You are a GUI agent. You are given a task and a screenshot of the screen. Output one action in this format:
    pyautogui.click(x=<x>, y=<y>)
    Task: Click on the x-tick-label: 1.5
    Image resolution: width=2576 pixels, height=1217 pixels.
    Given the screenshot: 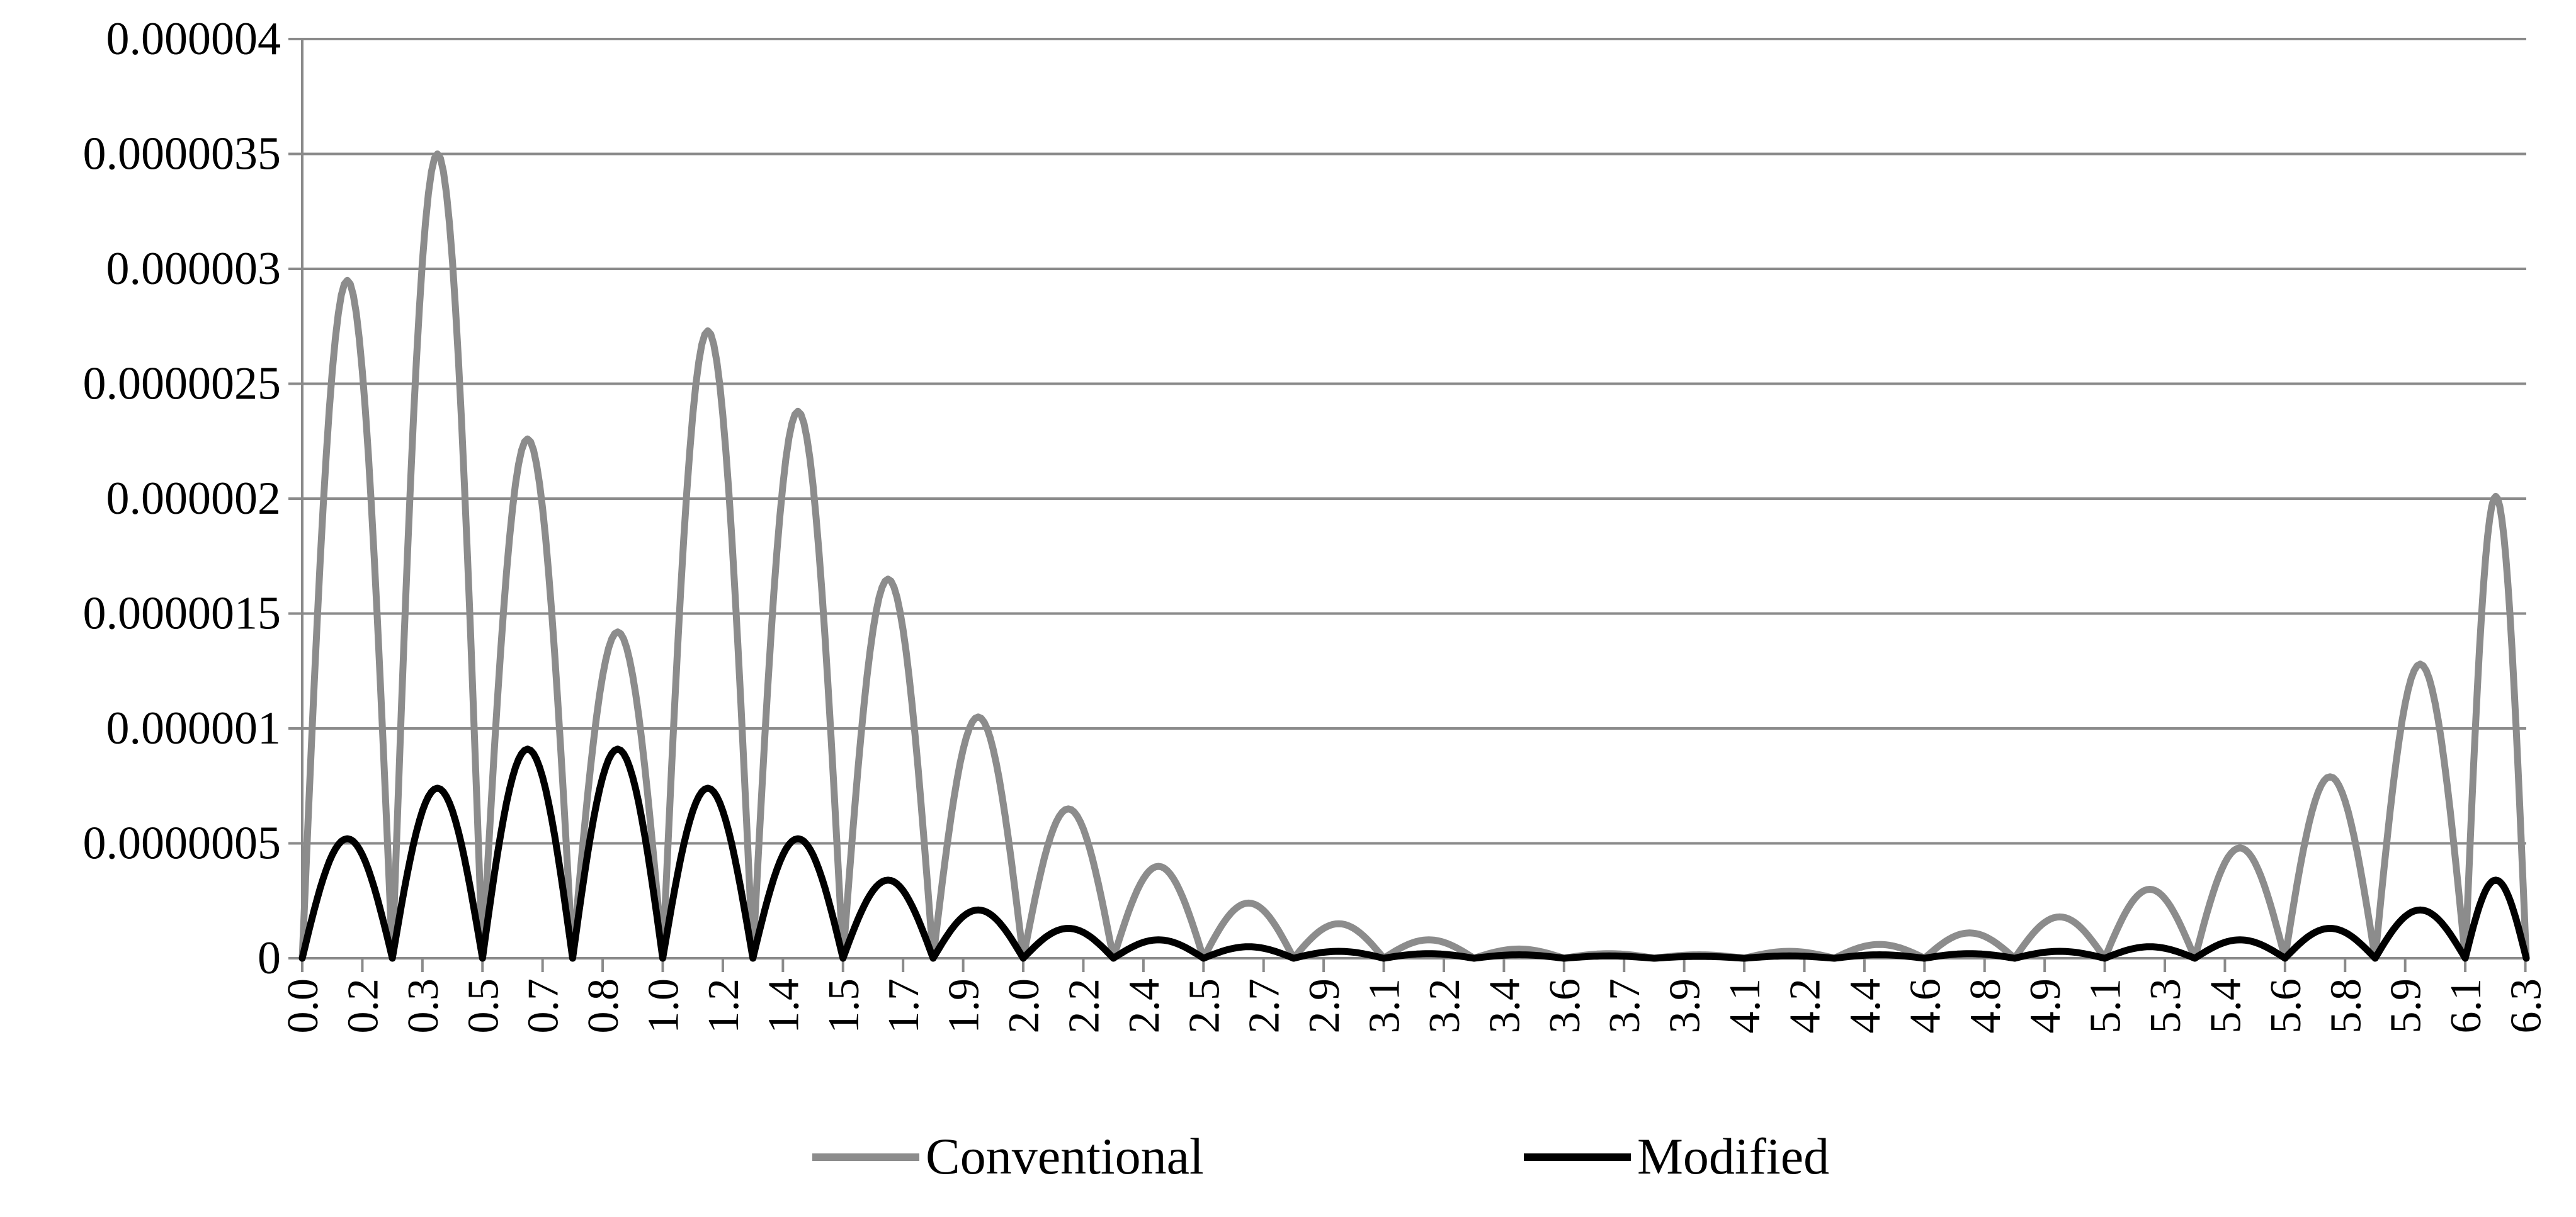 What is the action you would take?
    pyautogui.click(x=844, y=1006)
    